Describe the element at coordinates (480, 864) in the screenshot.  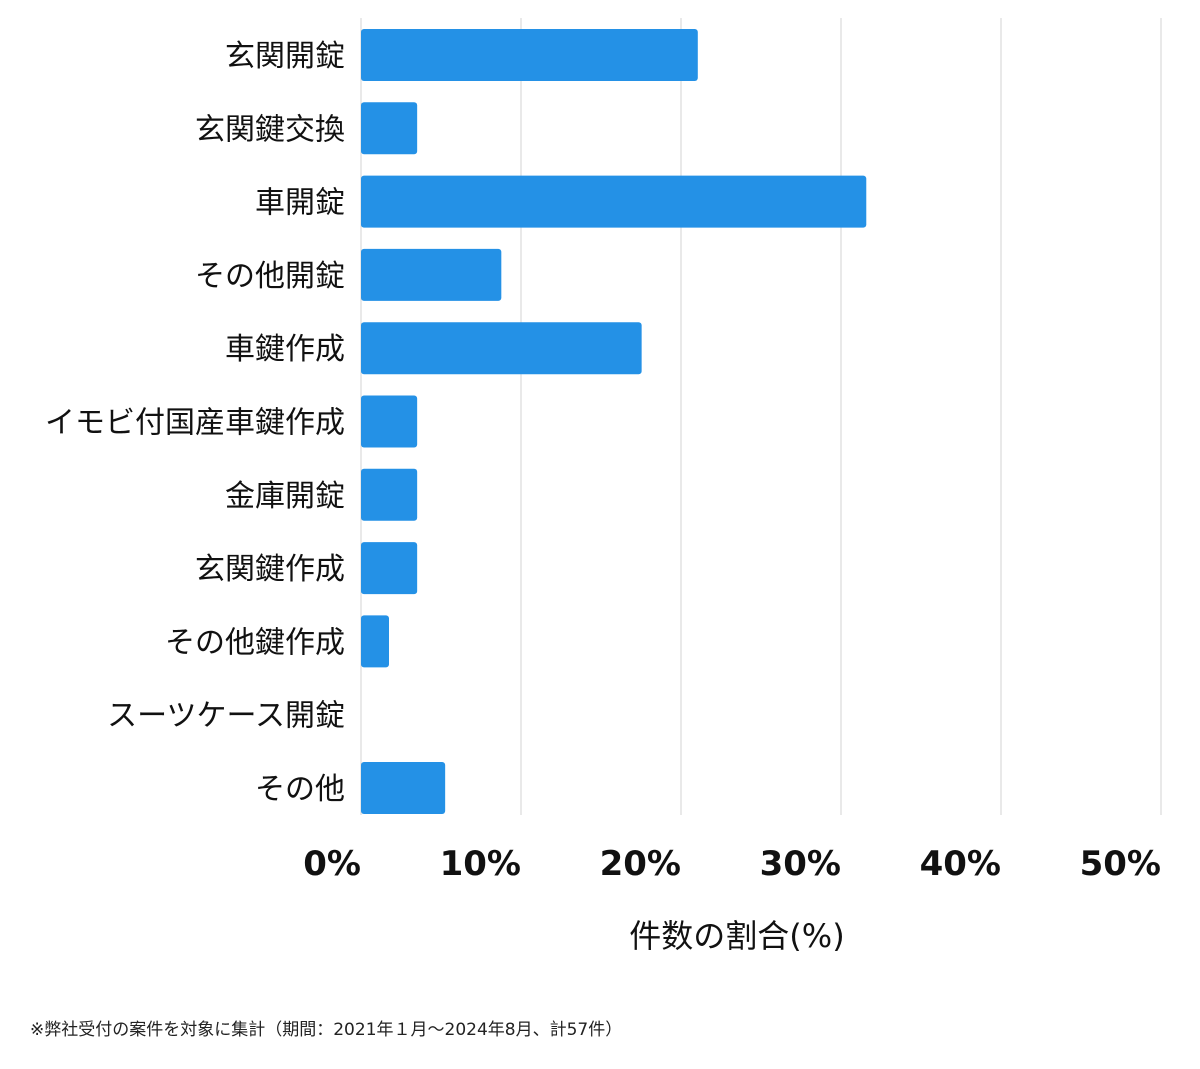
I see `x-tick-label: 10%` at that location.